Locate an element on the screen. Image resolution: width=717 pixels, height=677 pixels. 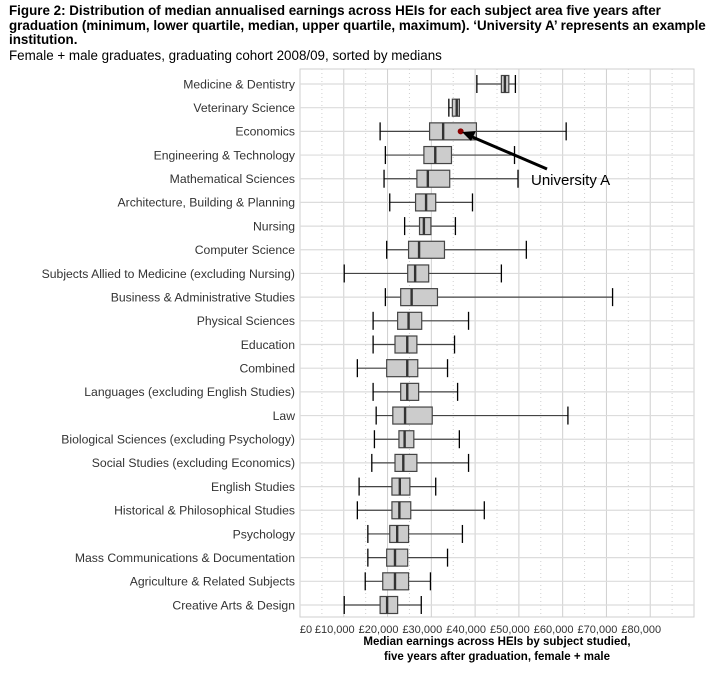
category-label: Mathematical Sciences is located at coordinates (232, 179).